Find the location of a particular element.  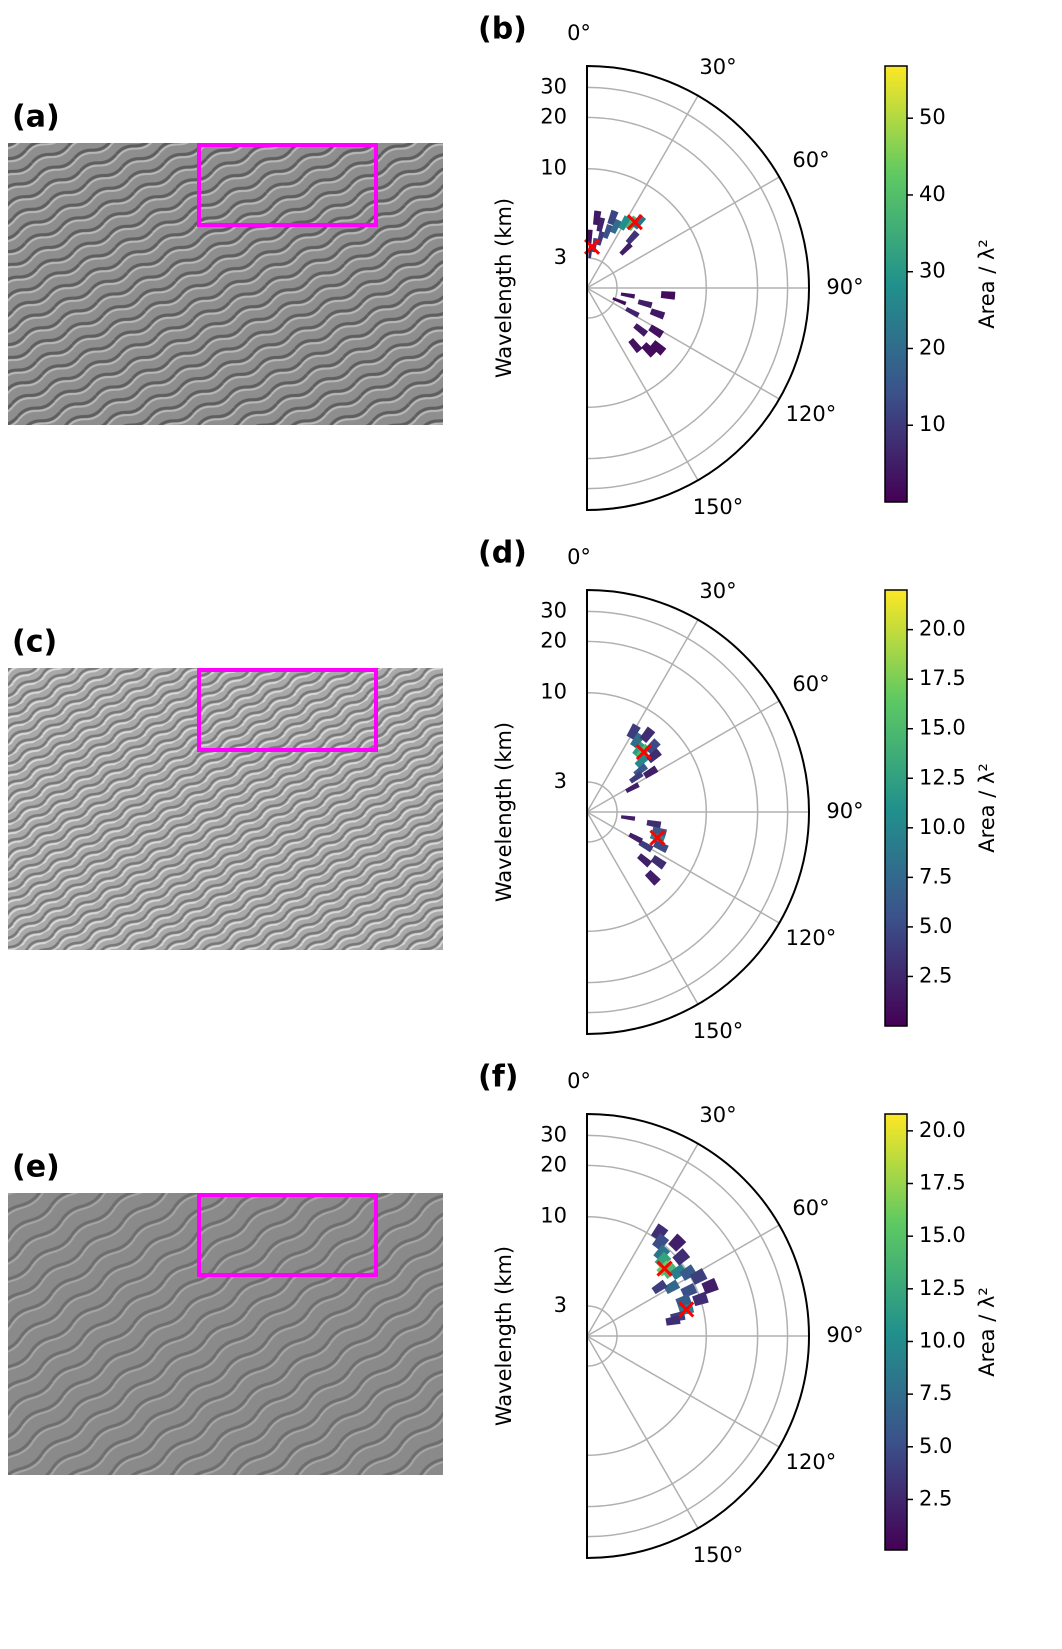

panel-label: (b) is located at coordinates (502, 29).